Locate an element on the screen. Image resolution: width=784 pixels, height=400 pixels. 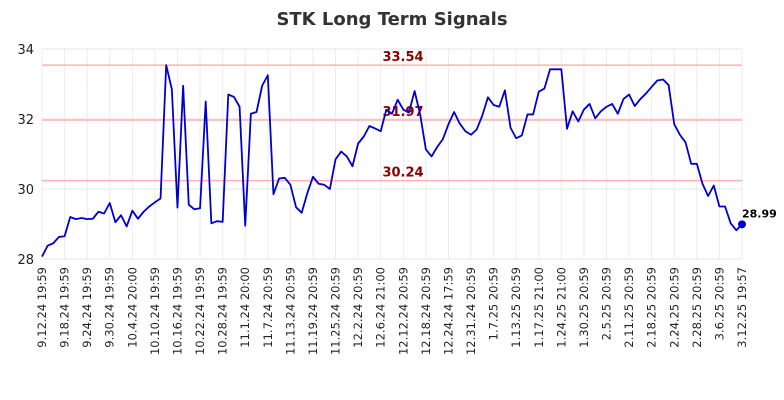
last-value-label: 28.99 is located at coordinates (759, 213).